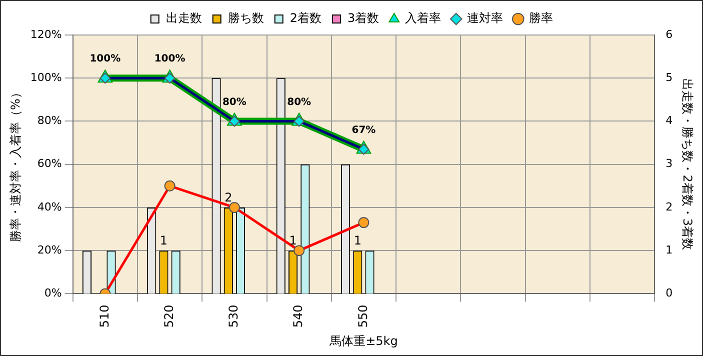 The width and height of the screenshot is (703, 356). I want to click on y-tick-label: 100%, so click(46, 77).